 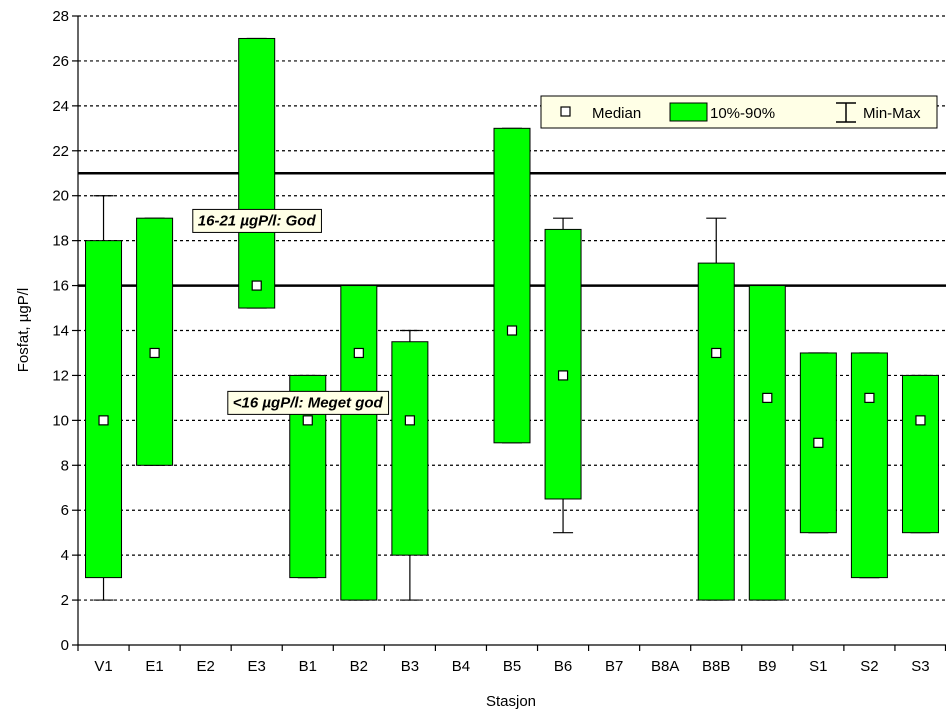 I want to click on station-v1, so click(x=104, y=398).